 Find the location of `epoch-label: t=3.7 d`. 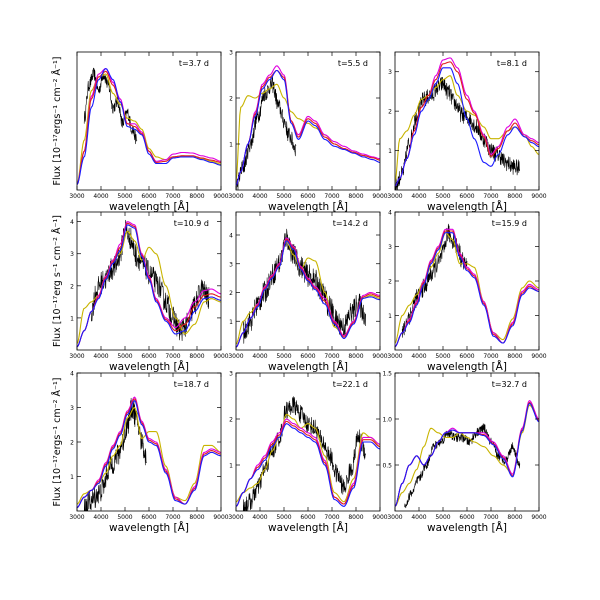

epoch-label: t=3.7 d is located at coordinates (194, 63).